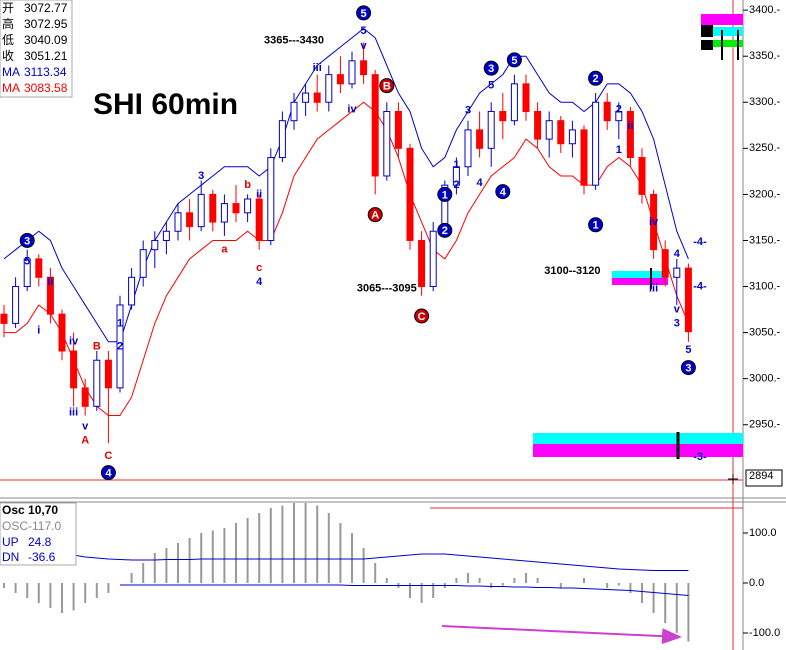  I want to click on wave-label: 3065---3095, so click(387, 288).